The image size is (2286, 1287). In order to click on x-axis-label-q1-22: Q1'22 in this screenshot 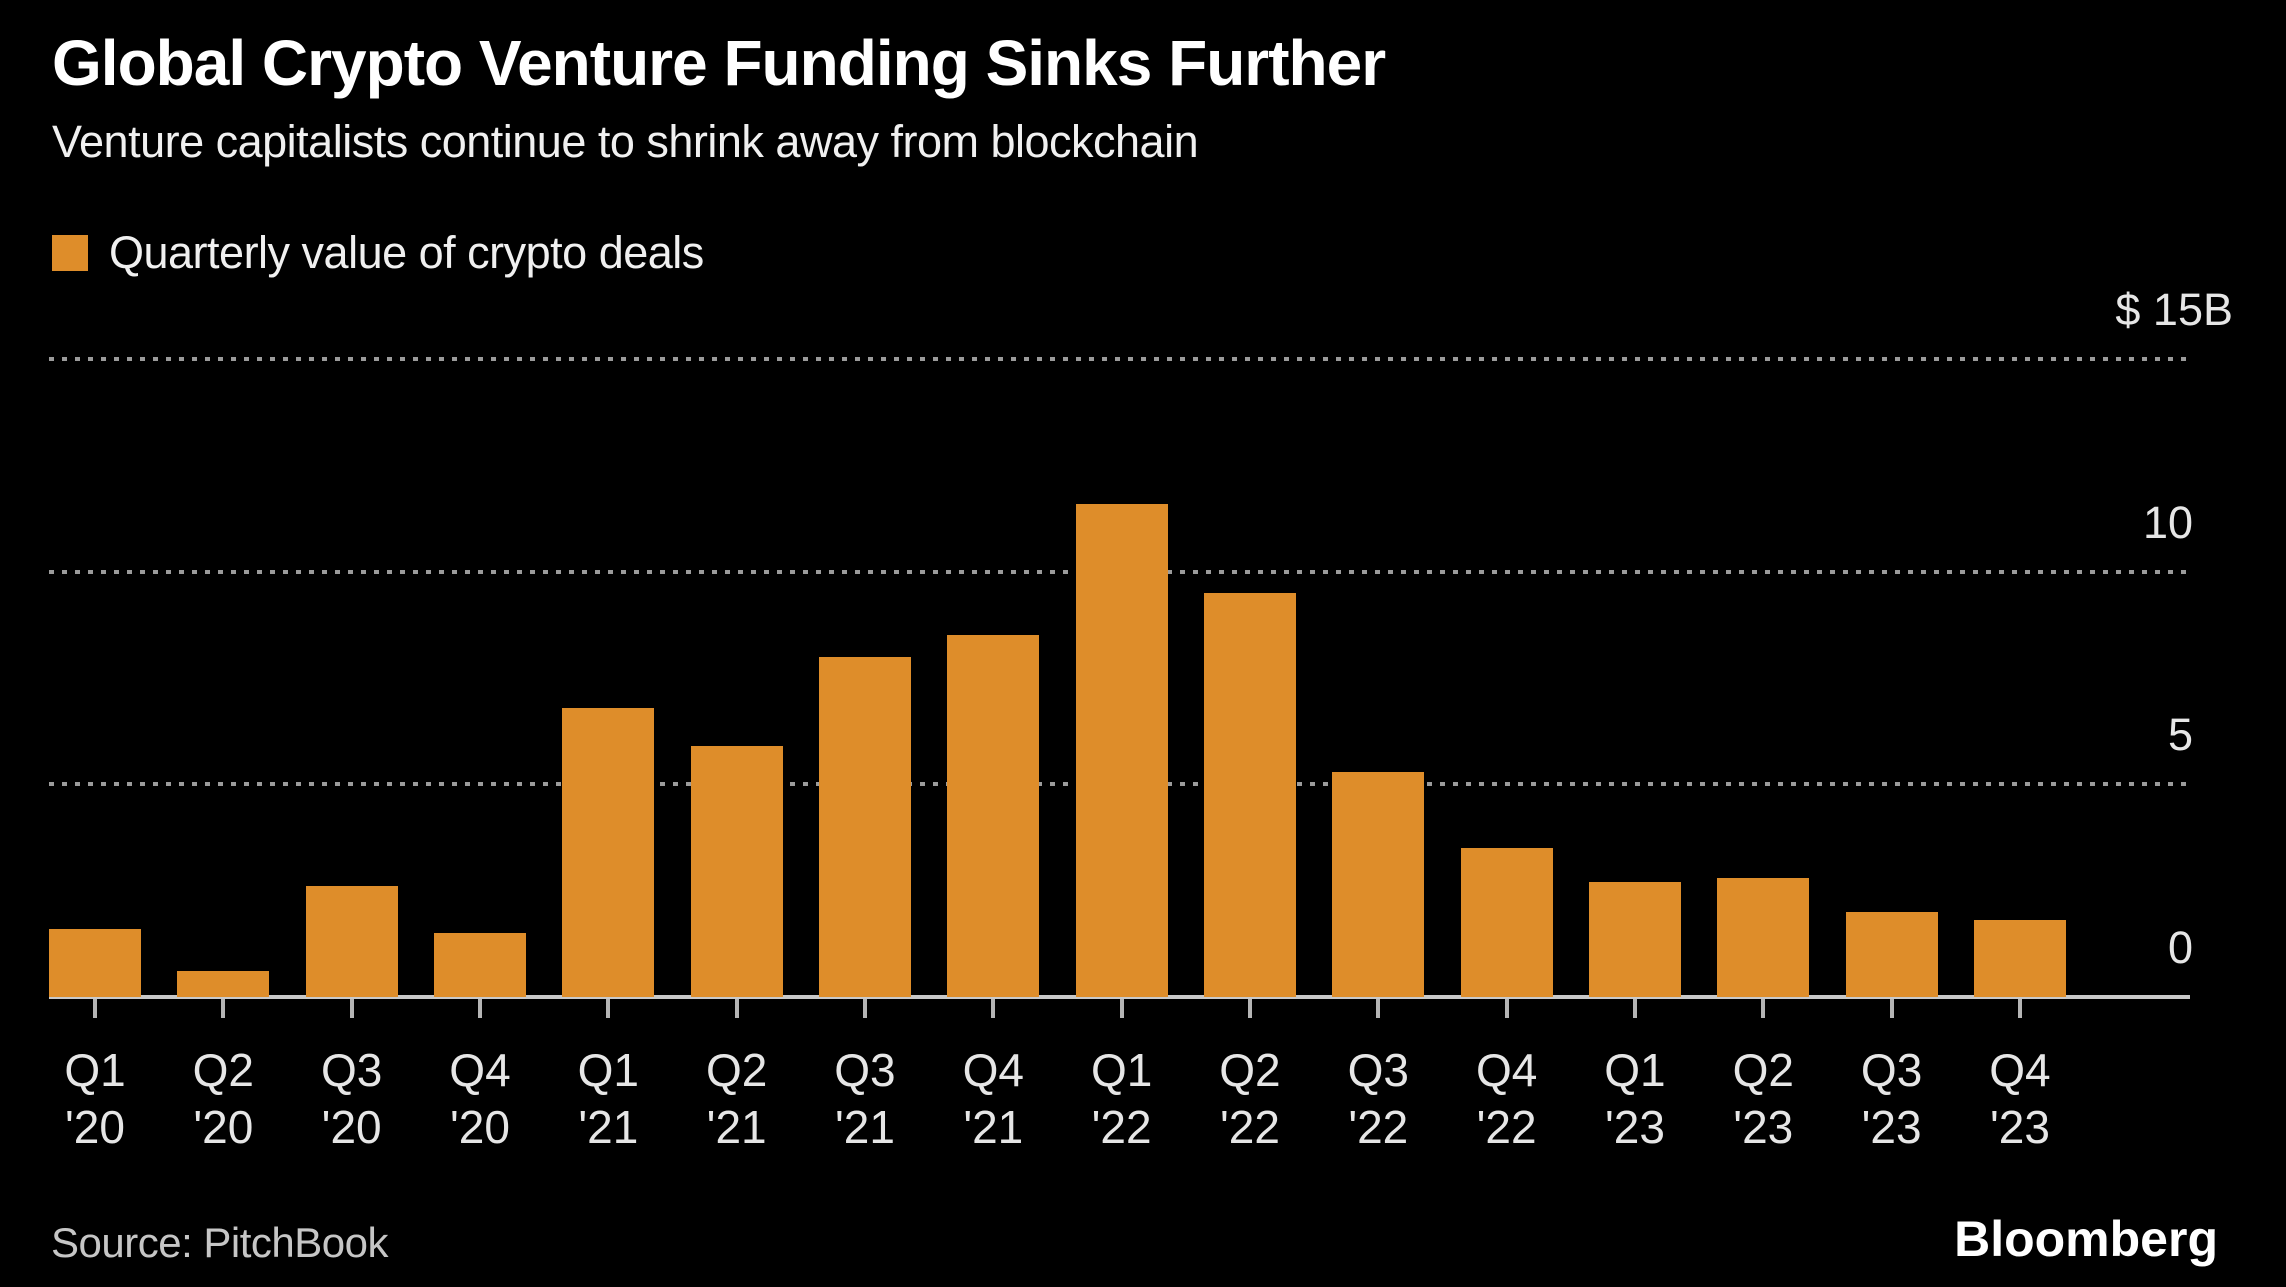, I will do `click(1121, 1098)`.